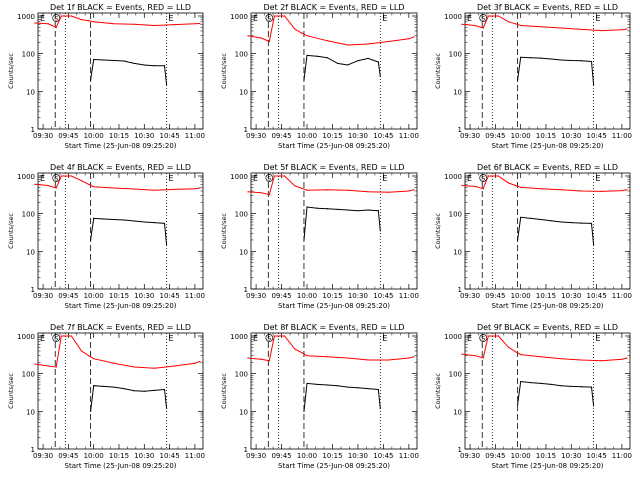 The image size is (640, 480). Describe the element at coordinates (333, 7) in the screenshot. I see `panel-title: Det 2f BLACK = Events, RED = LLD` at that location.